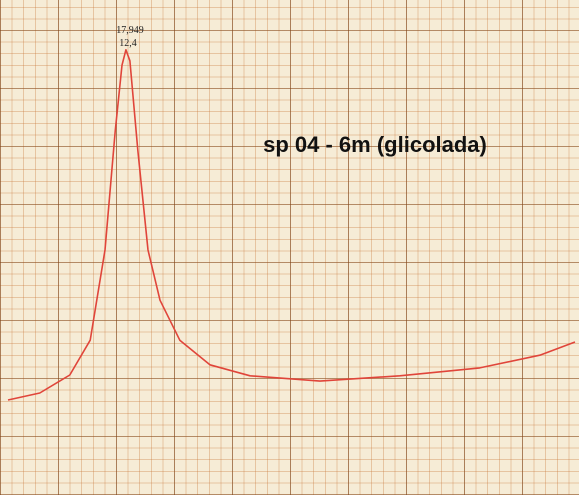 Image resolution: width=579 pixels, height=495 pixels. I want to click on peak-annotation: 12,4, so click(128, 43).